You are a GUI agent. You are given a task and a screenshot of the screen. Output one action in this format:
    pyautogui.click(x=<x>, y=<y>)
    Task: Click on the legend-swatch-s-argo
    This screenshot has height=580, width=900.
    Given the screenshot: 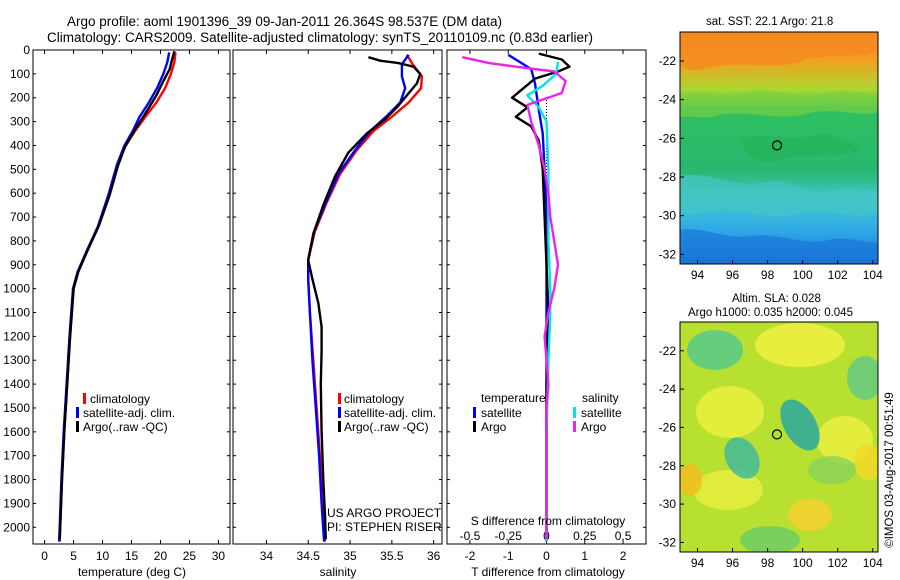 What is the action you would take?
    pyautogui.click(x=574, y=426)
    